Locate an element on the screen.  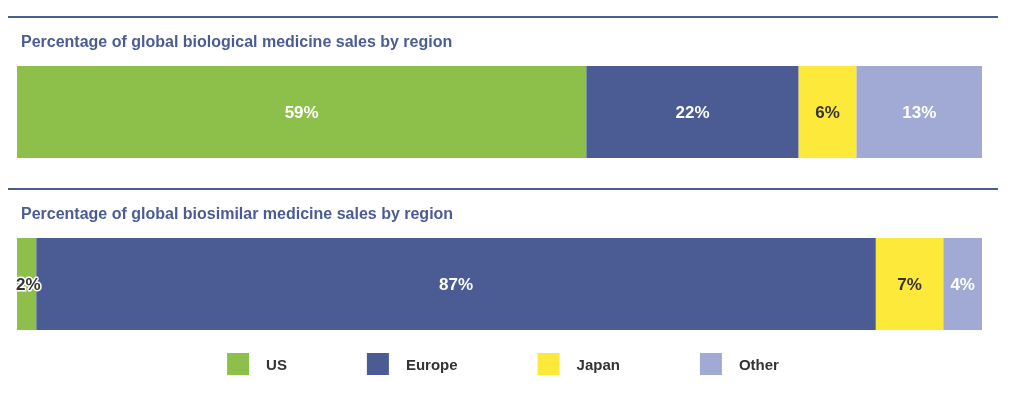
data-label: 87% is located at coordinates (456, 284).